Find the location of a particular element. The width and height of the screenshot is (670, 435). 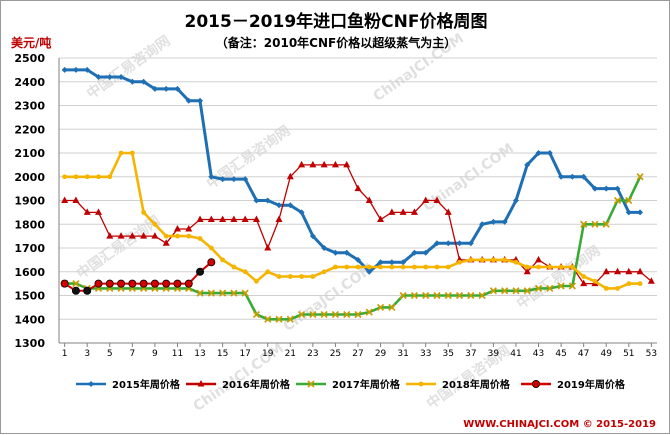

y-tick-label: 1400 is located at coordinates (29, 319).